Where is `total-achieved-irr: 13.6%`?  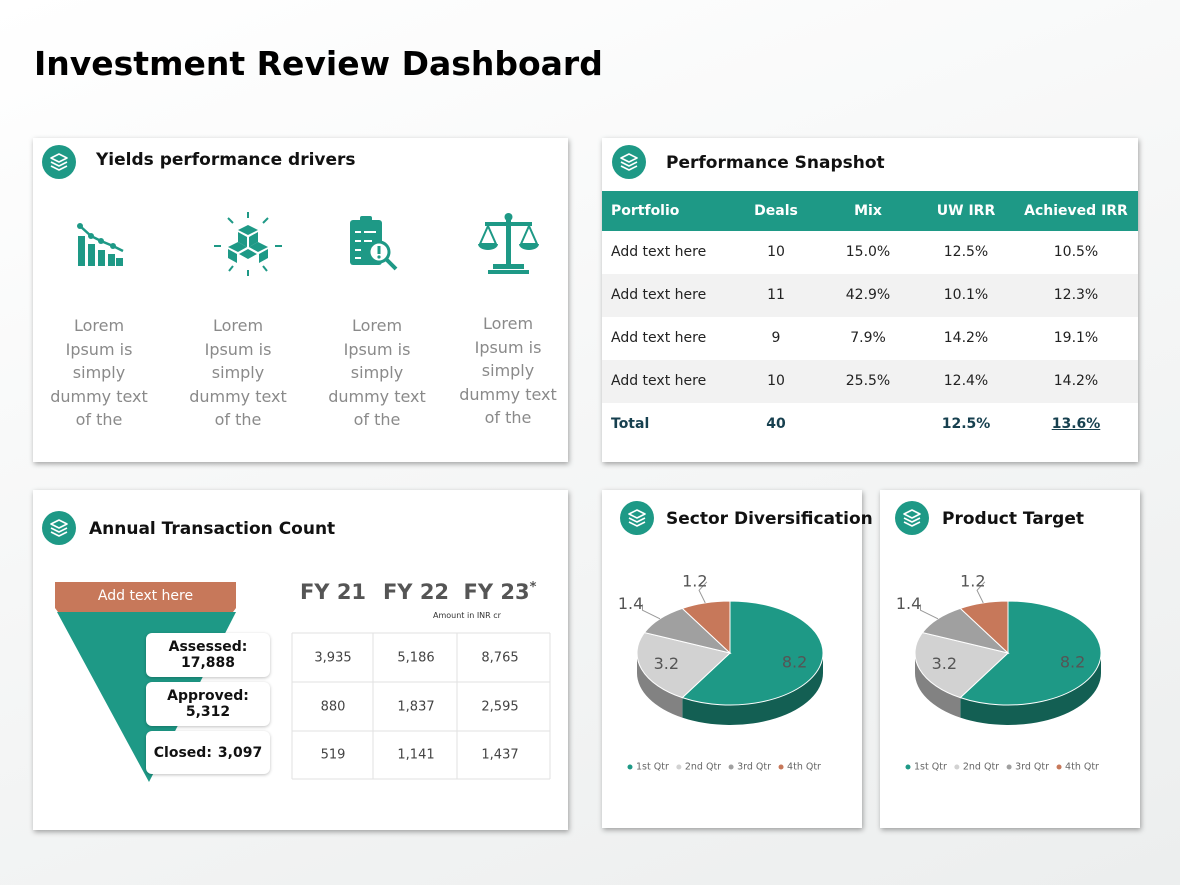 total-achieved-irr: 13.6% is located at coordinates (1076, 424).